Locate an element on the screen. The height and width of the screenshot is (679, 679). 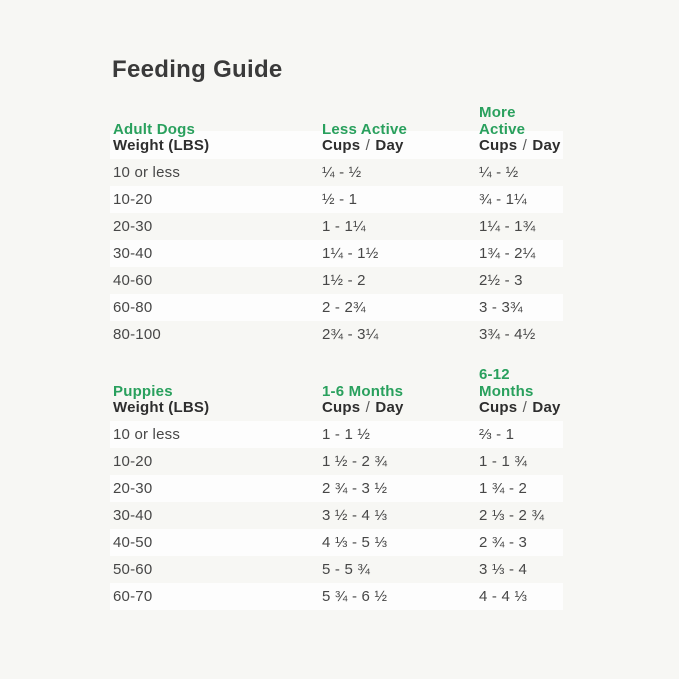
adult-column-header-row: Weight (LBS) Cups / Day Cups / Day is located at coordinates (336, 145).